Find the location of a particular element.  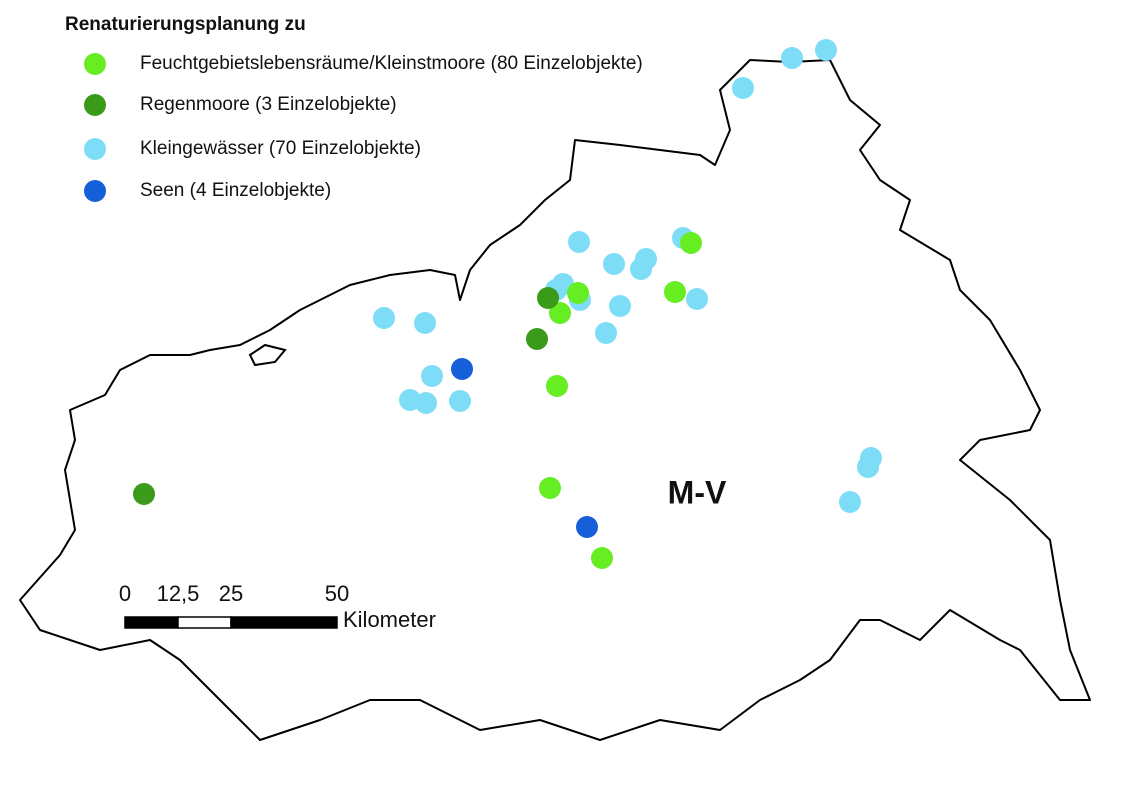

scale-tick-label: 50 is located at coordinates (337, 593).